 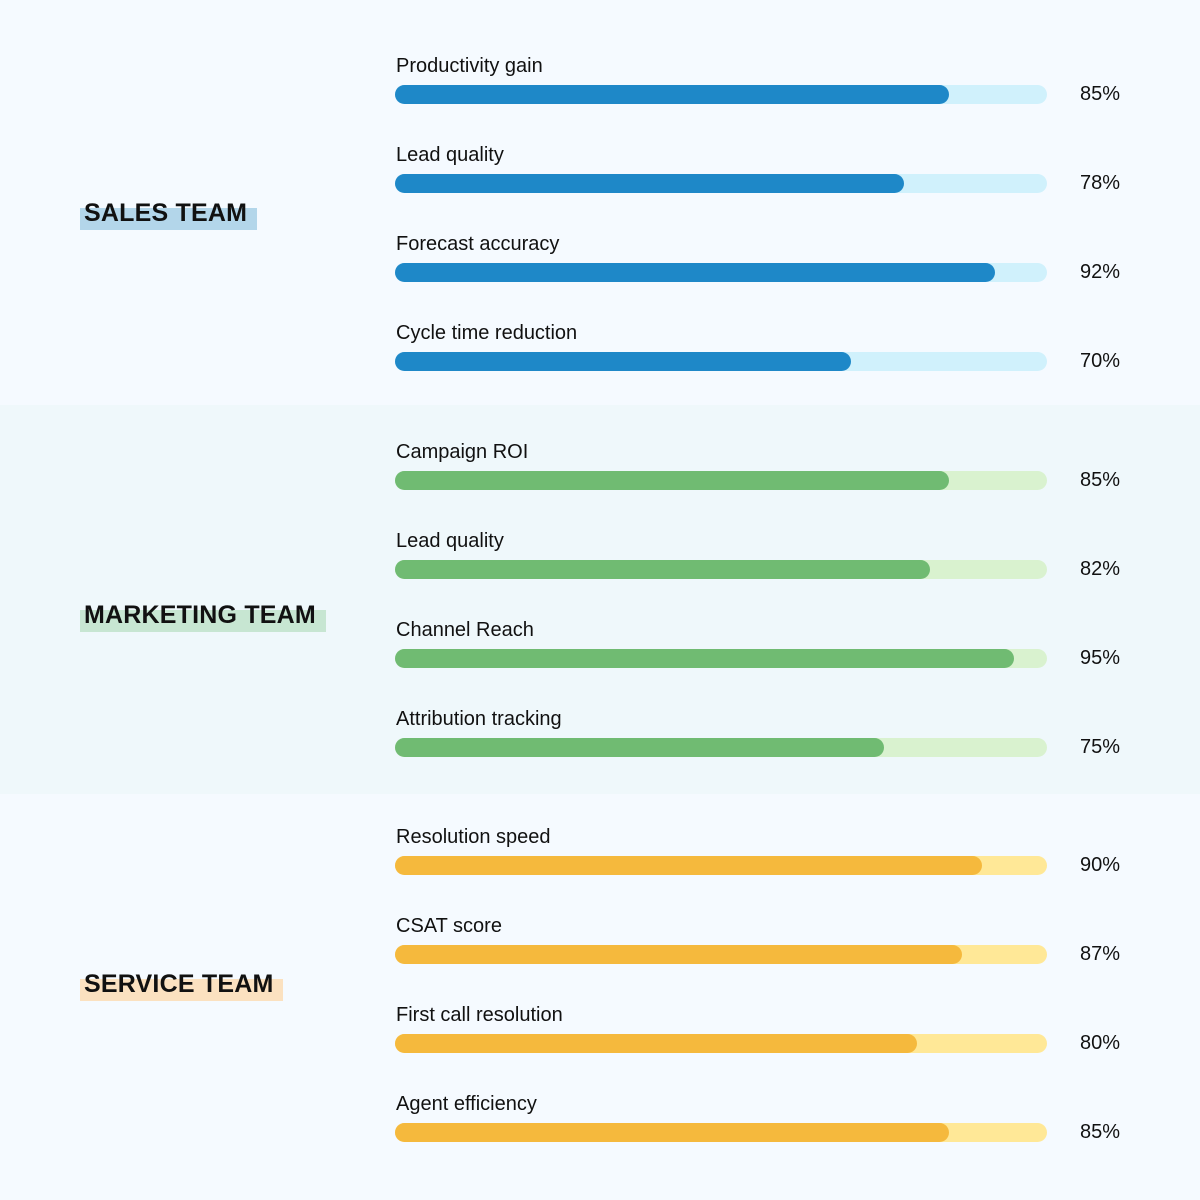 I want to click on metric-percent: 80%, so click(x=1100, y=1043).